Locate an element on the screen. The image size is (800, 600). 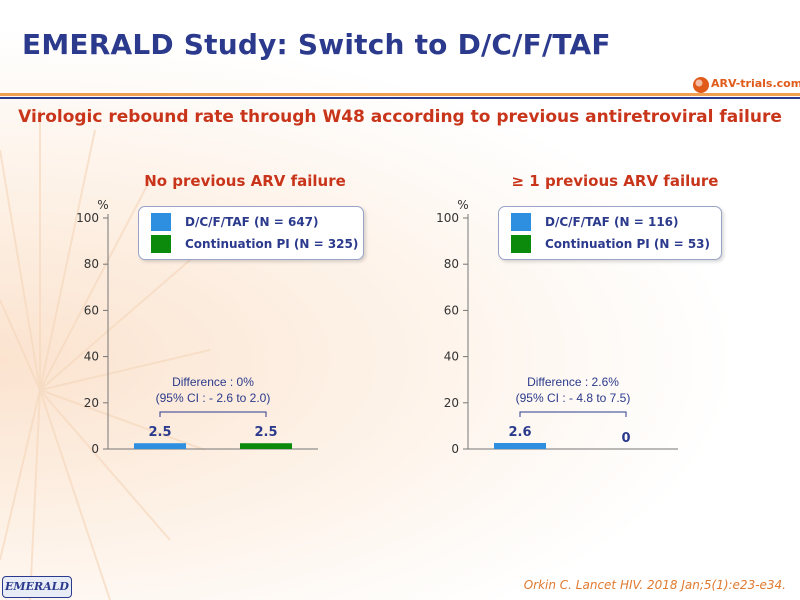
panel-title-no-failure: No previous ARV failure is located at coordinates (245, 181).